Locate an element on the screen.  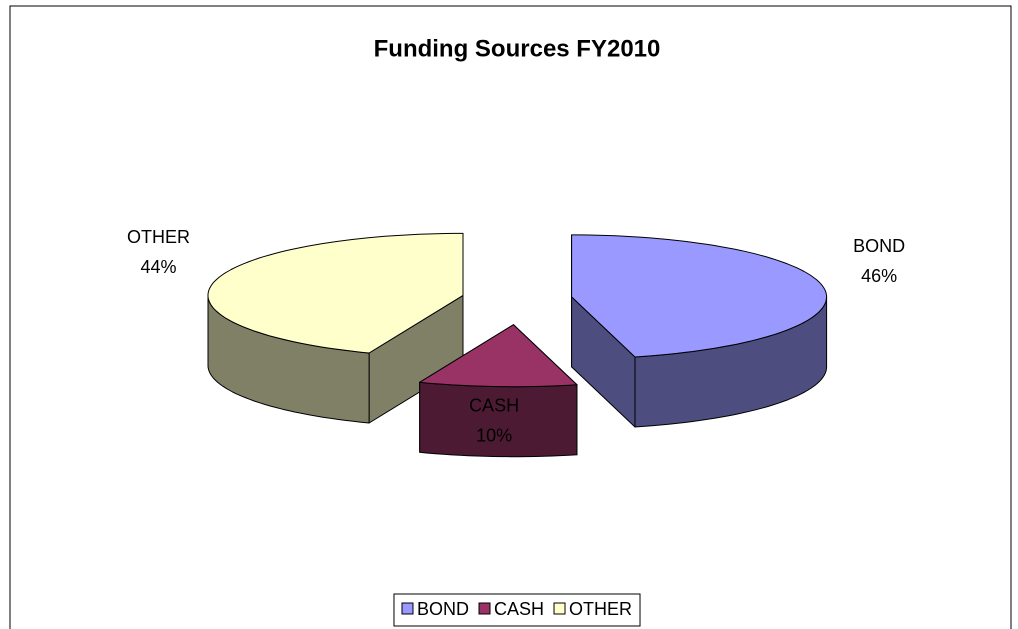
legend-label: OTHER is located at coordinates (600, 609).